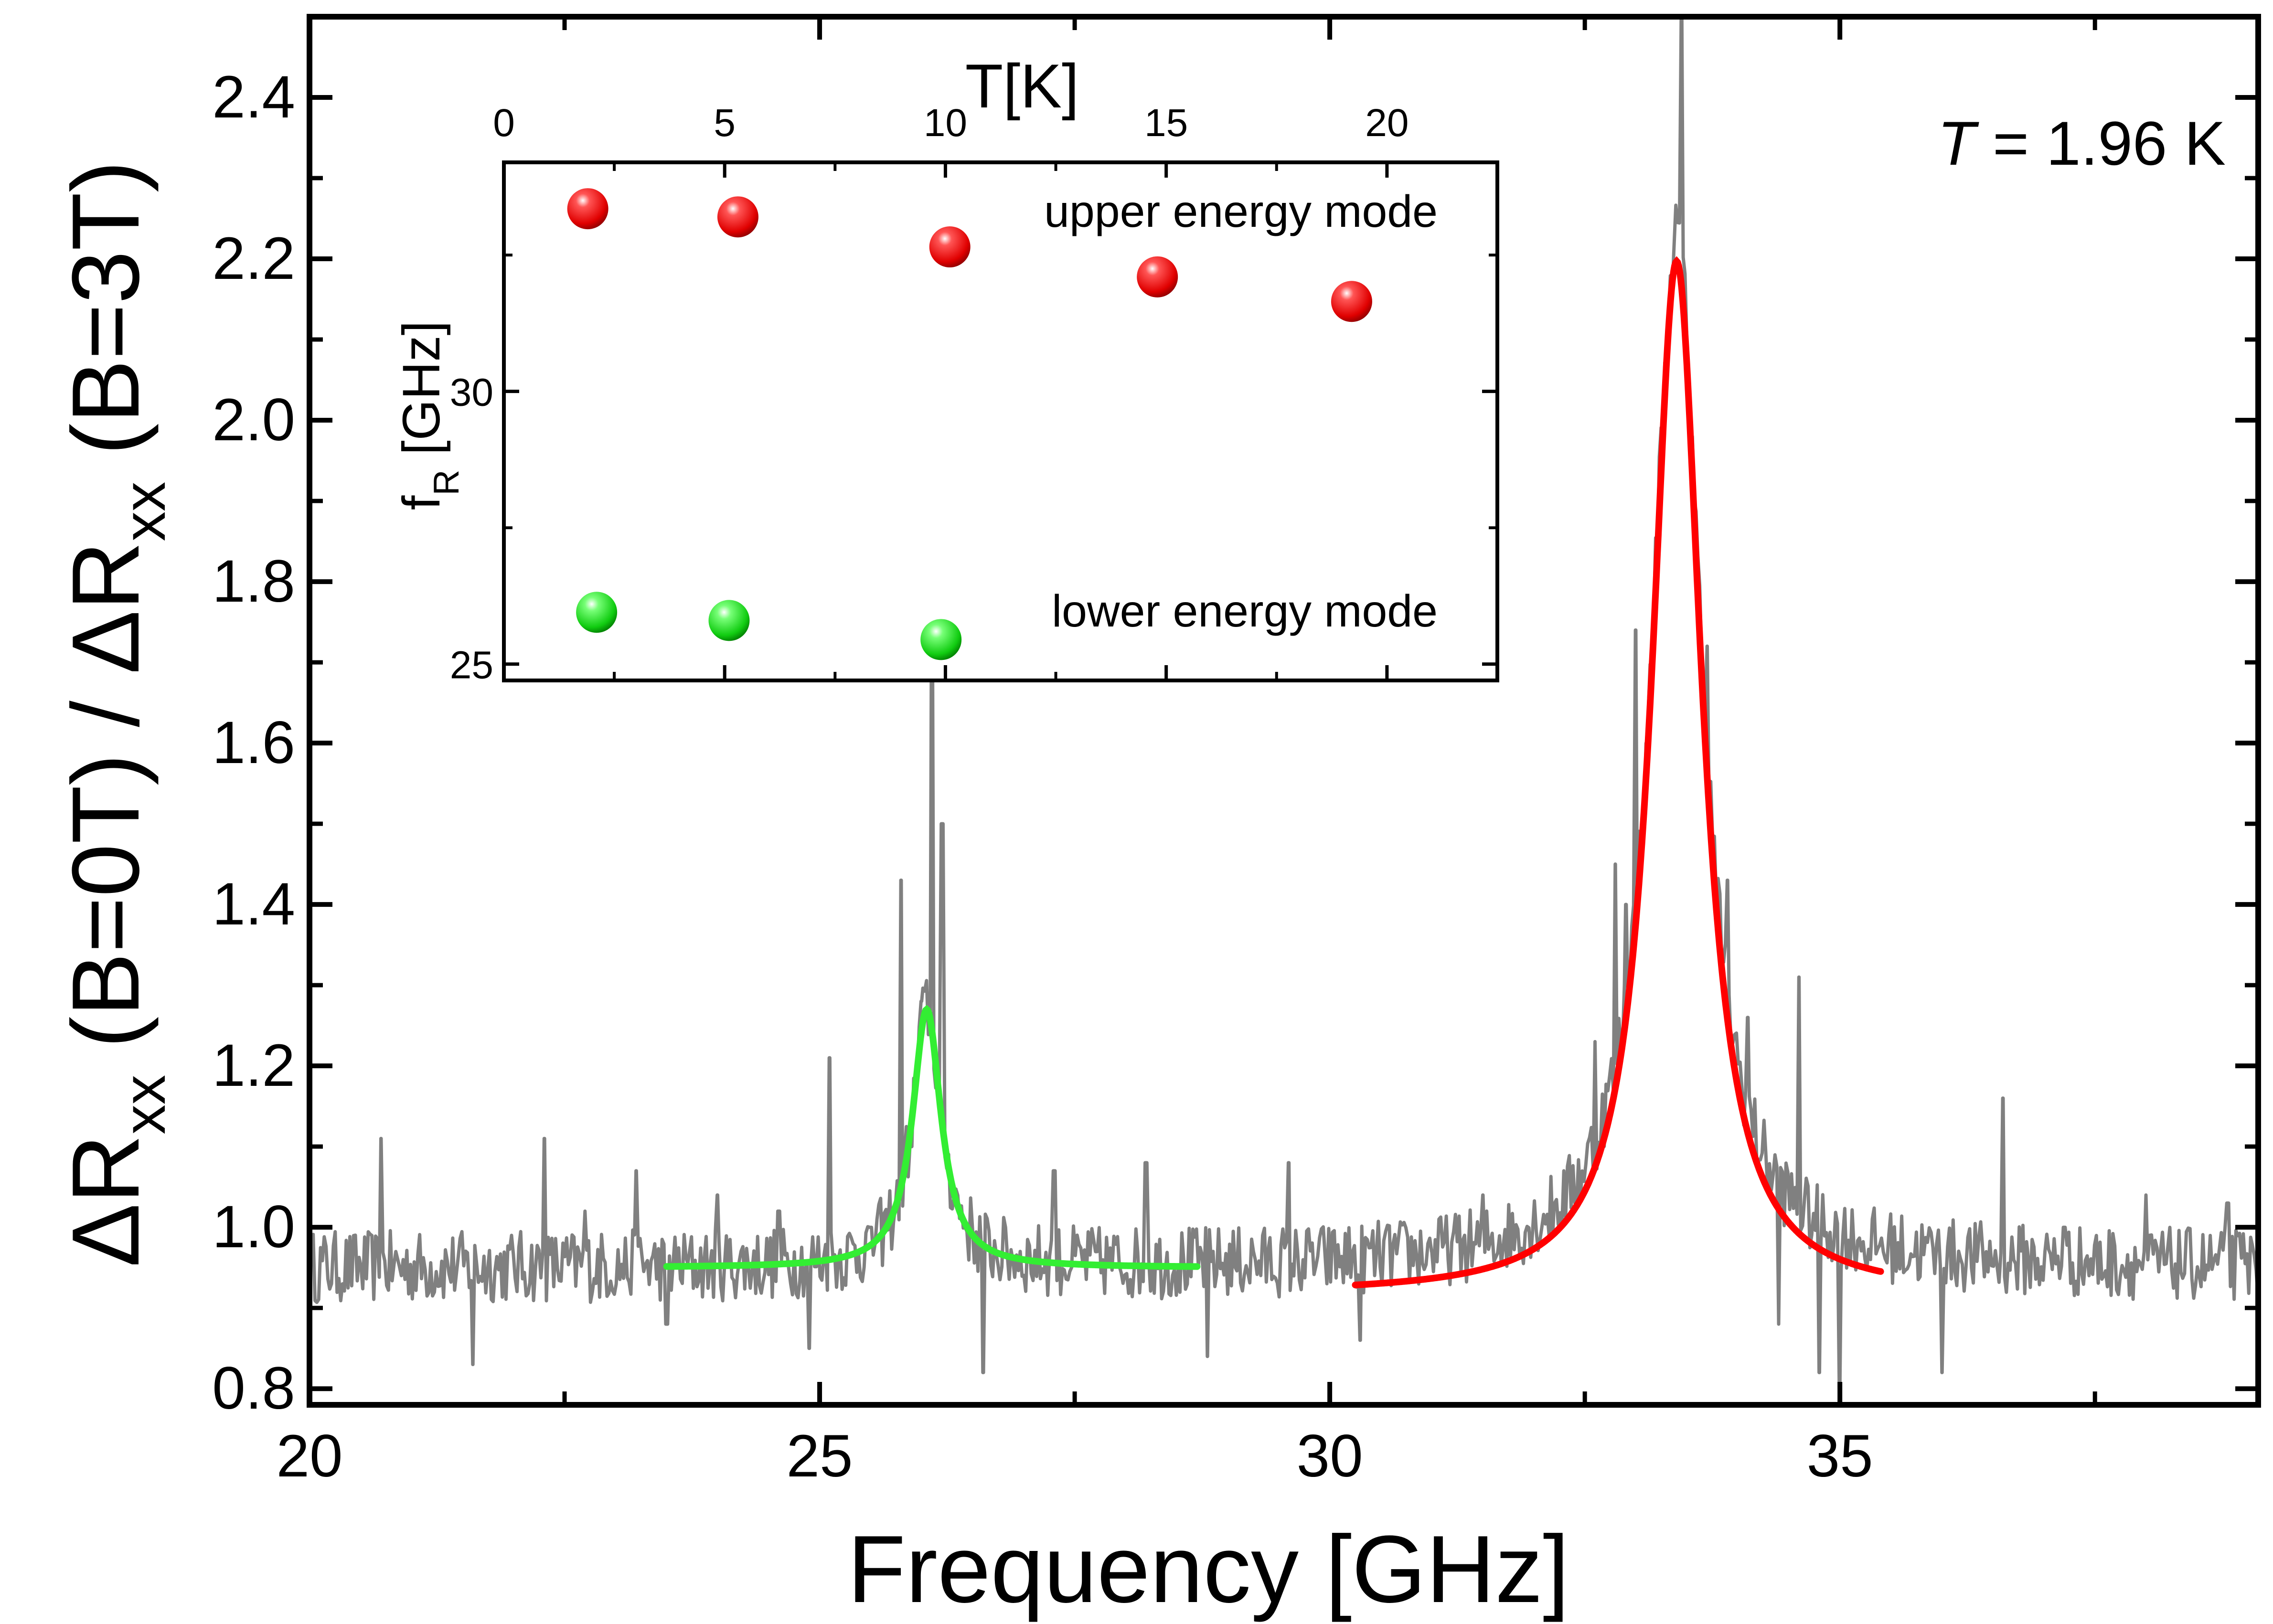 Image resolution: width=2273 pixels, height=1624 pixels. I want to click on x-tick-label: 25, so click(820, 1456).